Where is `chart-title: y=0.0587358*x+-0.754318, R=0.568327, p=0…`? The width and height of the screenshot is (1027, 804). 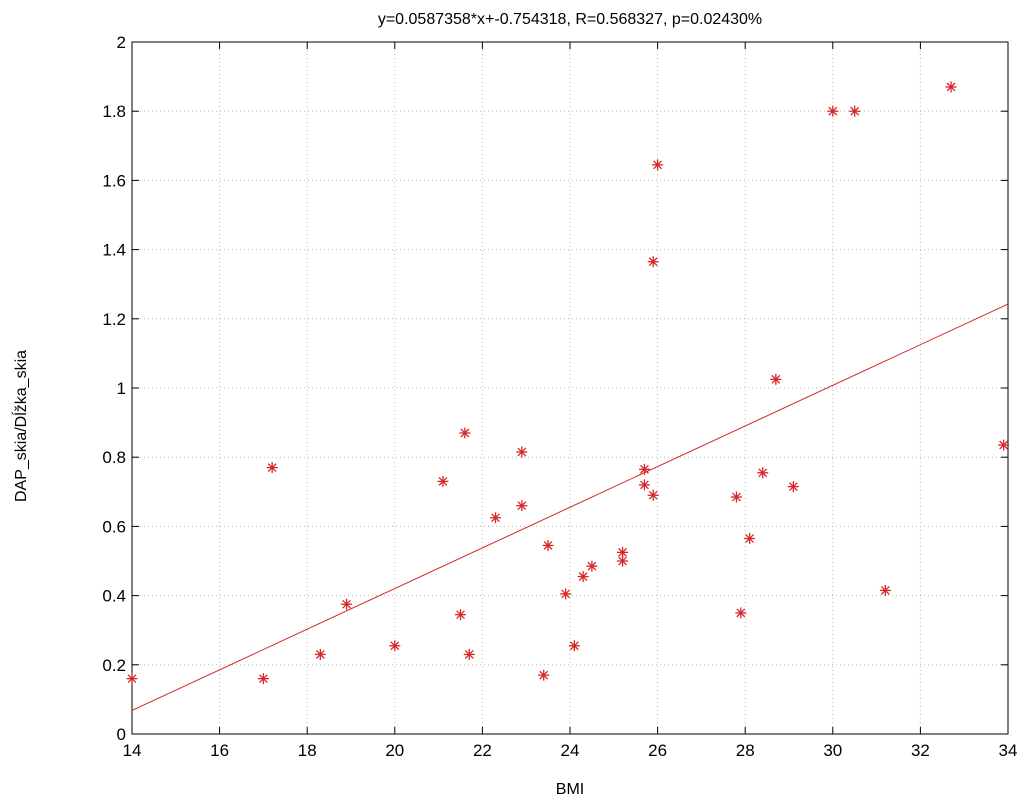
chart-title: y=0.0587358*x+-0.754318, R=0.568327, p=0… is located at coordinates (570, 19).